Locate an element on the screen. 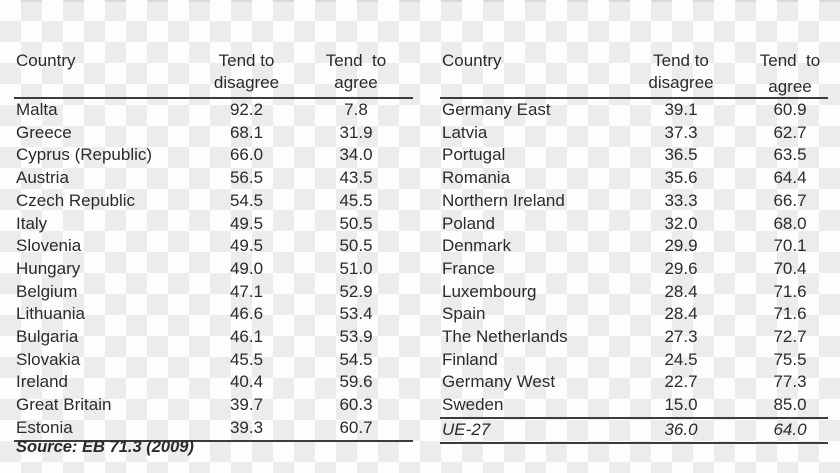  tend-to-disagree-cell: 46.1 is located at coordinates (246, 337).